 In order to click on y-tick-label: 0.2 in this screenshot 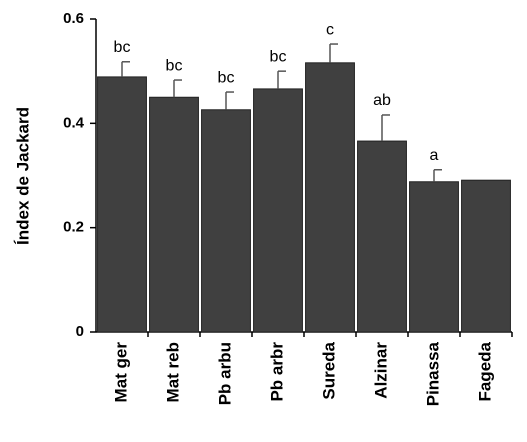, I will do `click(73, 227)`.